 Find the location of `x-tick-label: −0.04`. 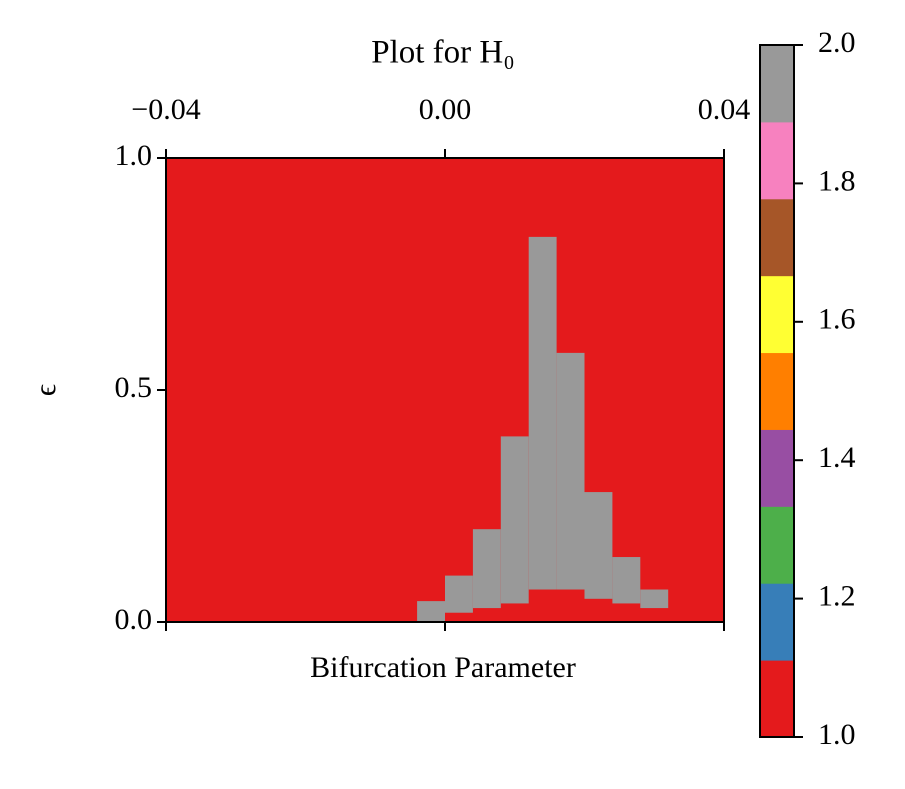

x-tick-label: −0.04 is located at coordinates (165, 109).